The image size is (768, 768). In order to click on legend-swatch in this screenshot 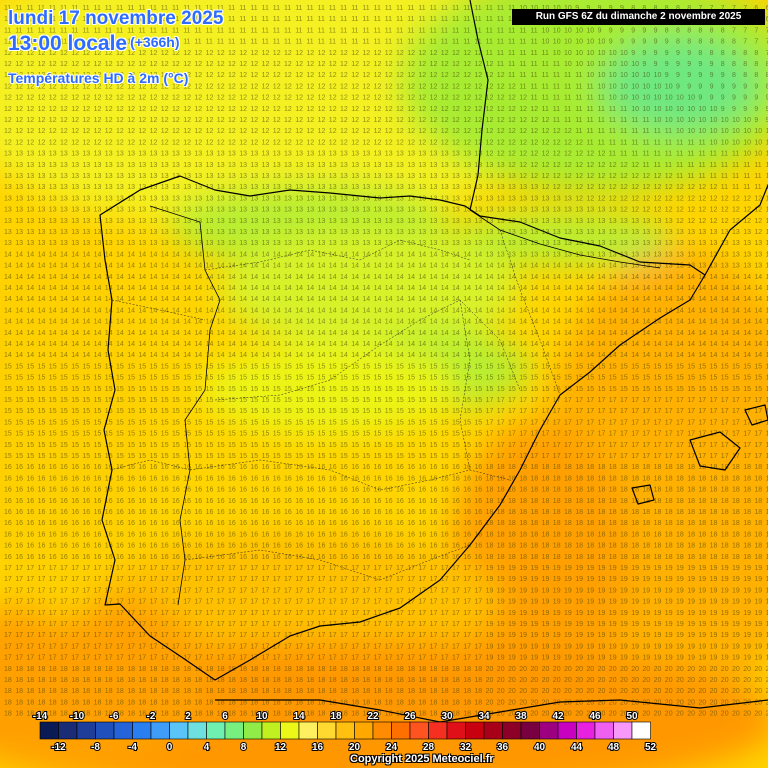, I will do `click(567, 730)`.